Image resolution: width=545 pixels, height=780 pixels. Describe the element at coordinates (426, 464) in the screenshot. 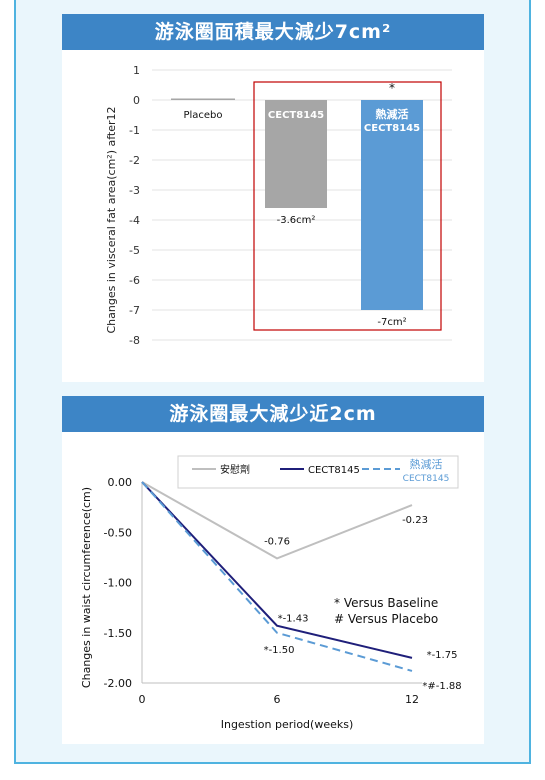

I see `legend-label: 熱減活` at that location.